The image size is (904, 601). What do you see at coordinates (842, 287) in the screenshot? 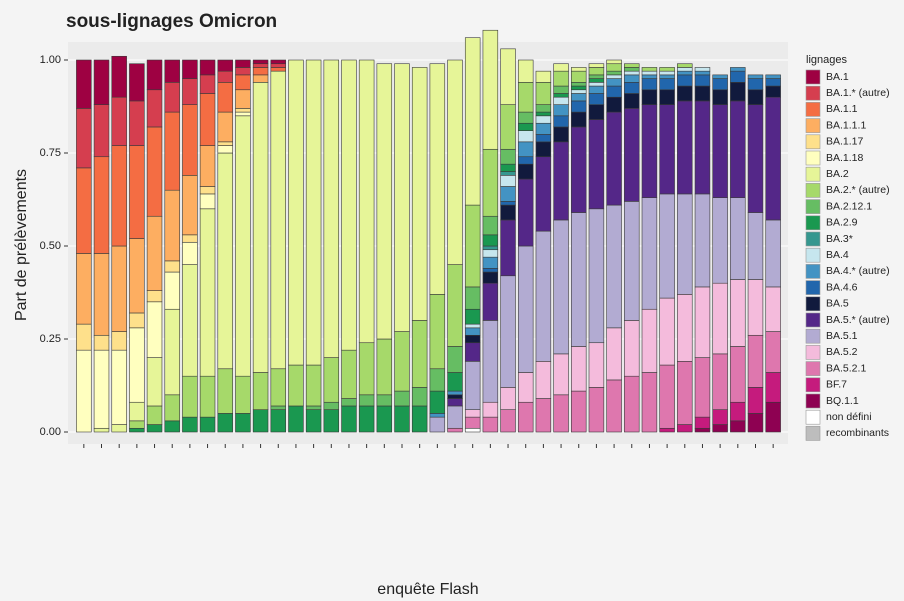
I see `legend-label: BA.4.6` at bounding box center [842, 287].